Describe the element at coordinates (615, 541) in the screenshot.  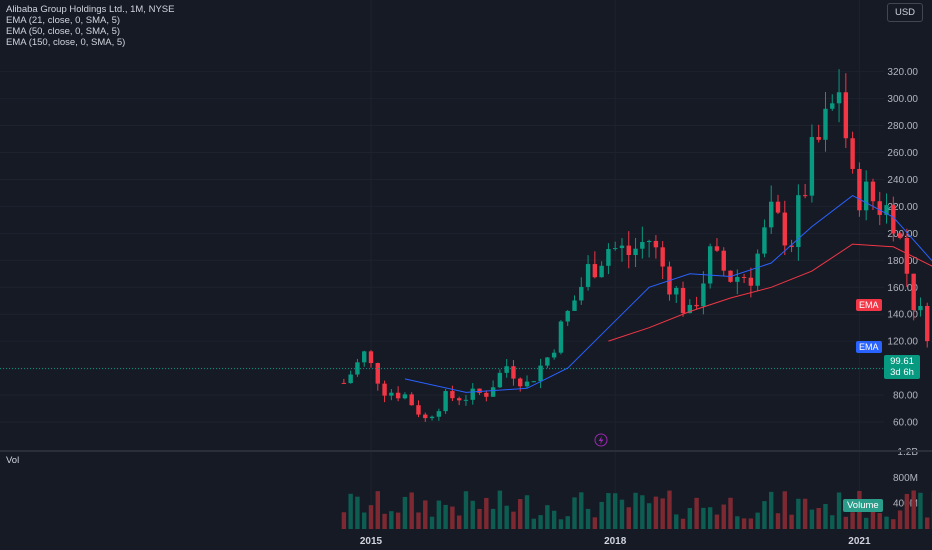
I see `time-axis: 2015201820212024202720302033` at that location.